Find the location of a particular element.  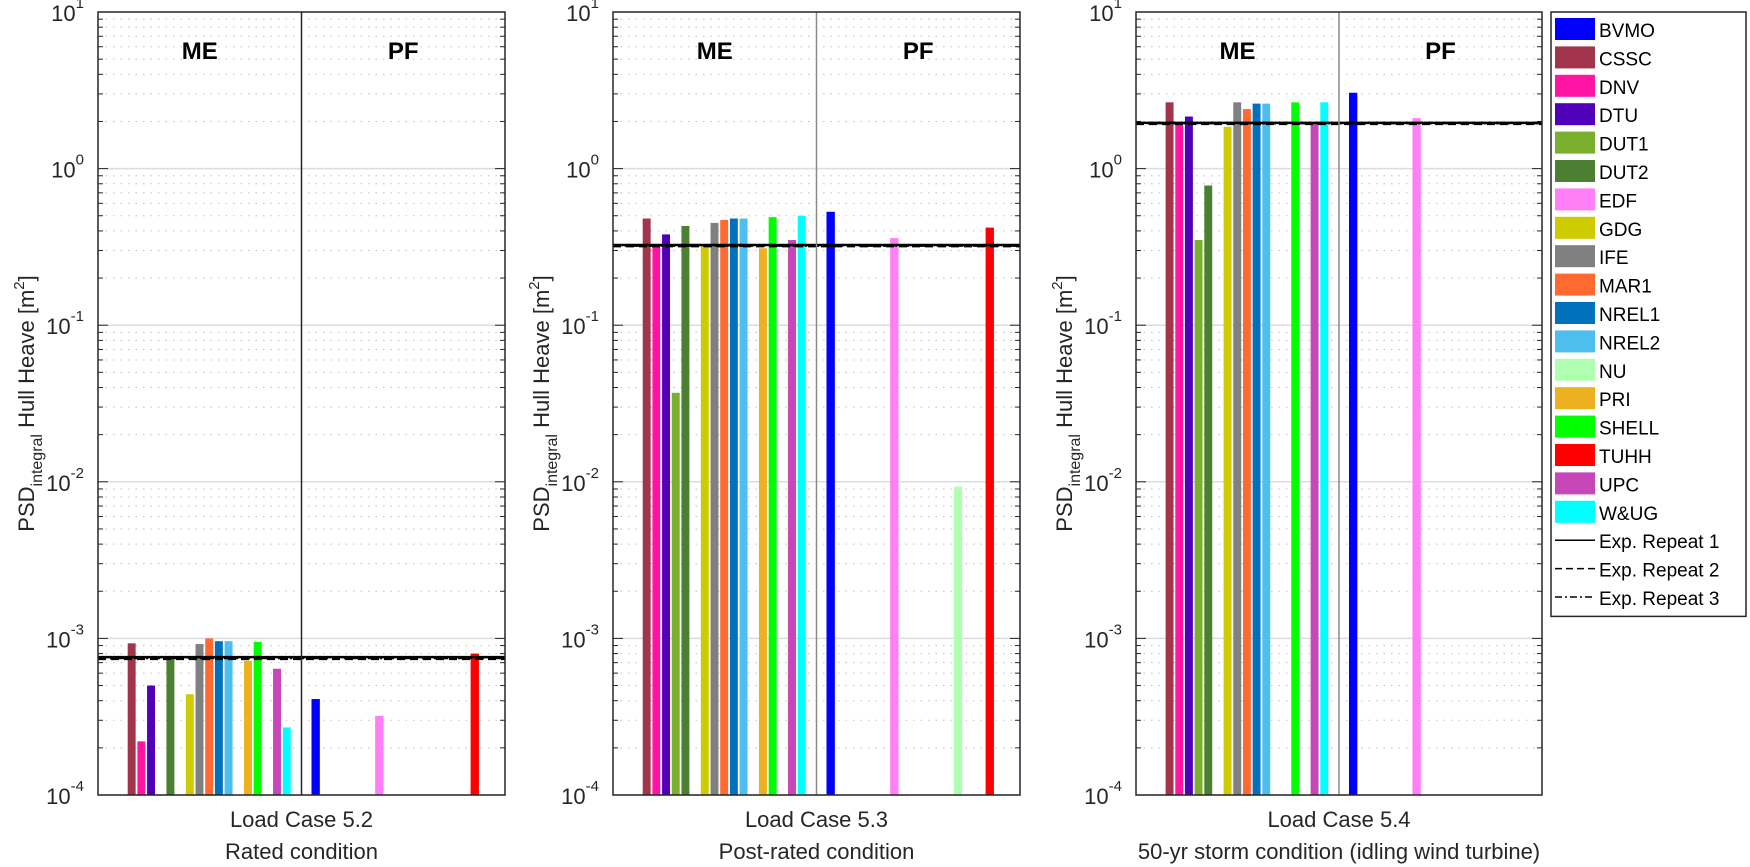

legend-item: Exp. Repeat 1 is located at coordinates (1637, 542).